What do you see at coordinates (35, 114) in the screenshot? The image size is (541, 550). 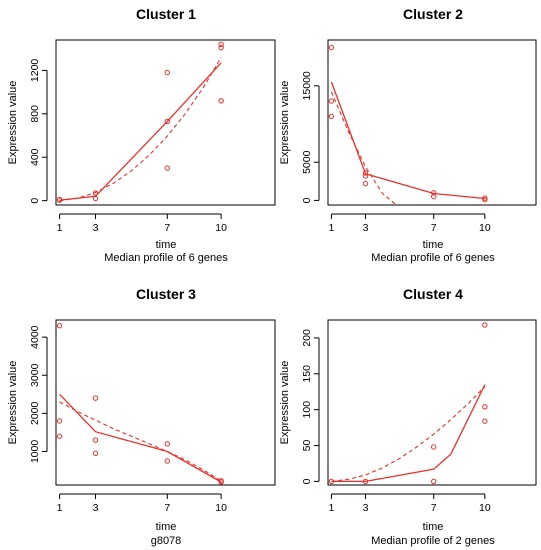 I see `y-tick-label: 800` at bounding box center [35, 114].